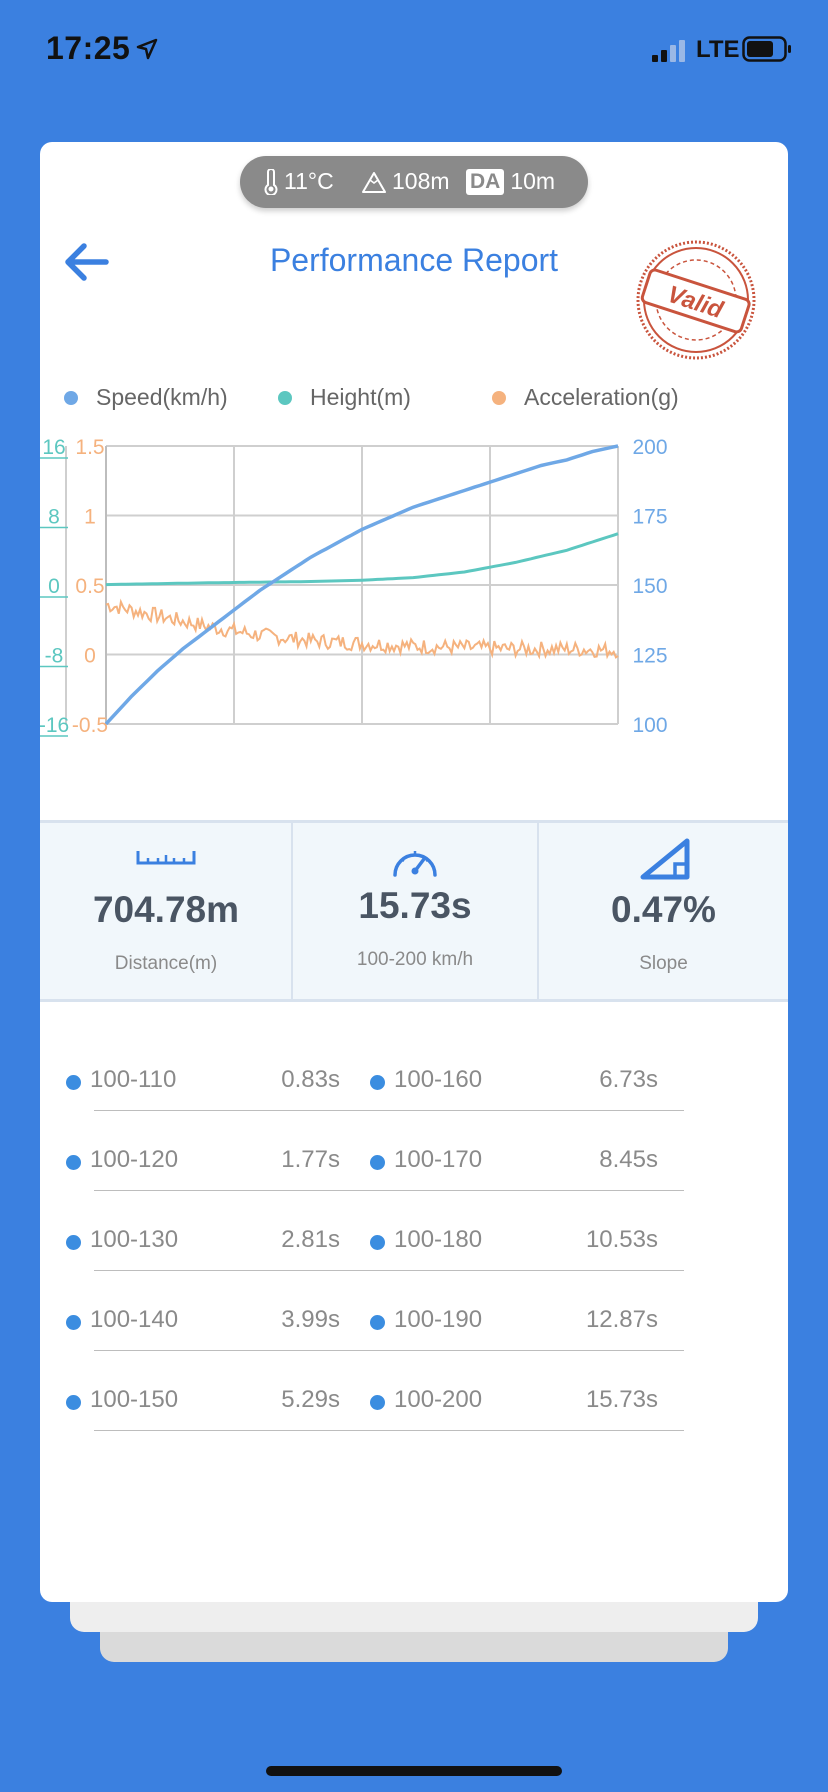 The image size is (828, 1792). What do you see at coordinates (415, 959) in the screenshot?
I see `metric-label: 100-200 km/h` at bounding box center [415, 959].